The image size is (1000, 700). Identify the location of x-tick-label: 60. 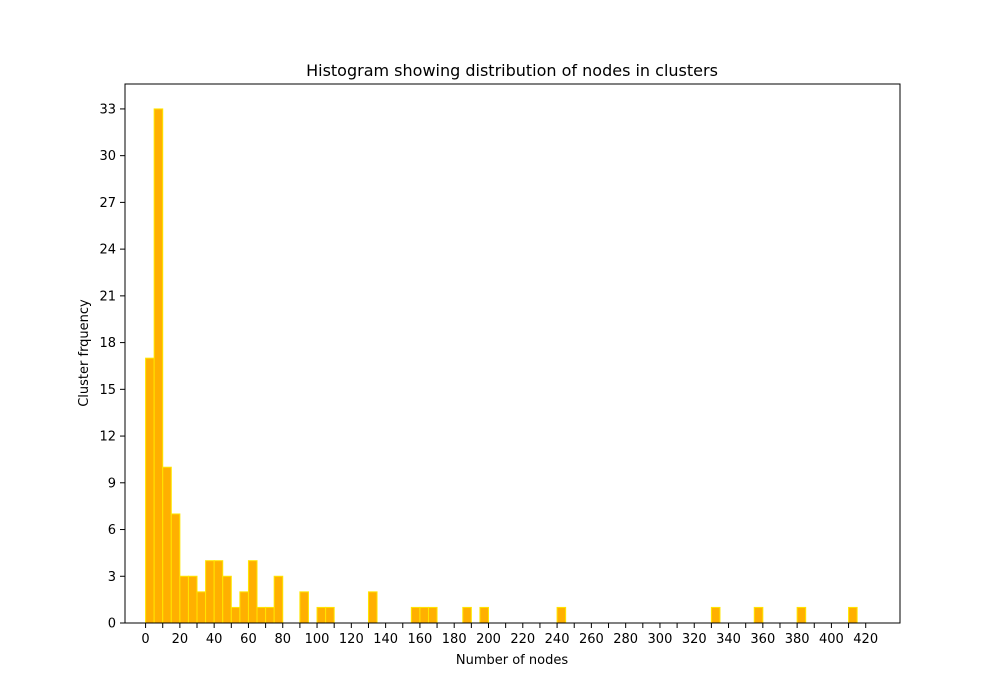
(248, 639).